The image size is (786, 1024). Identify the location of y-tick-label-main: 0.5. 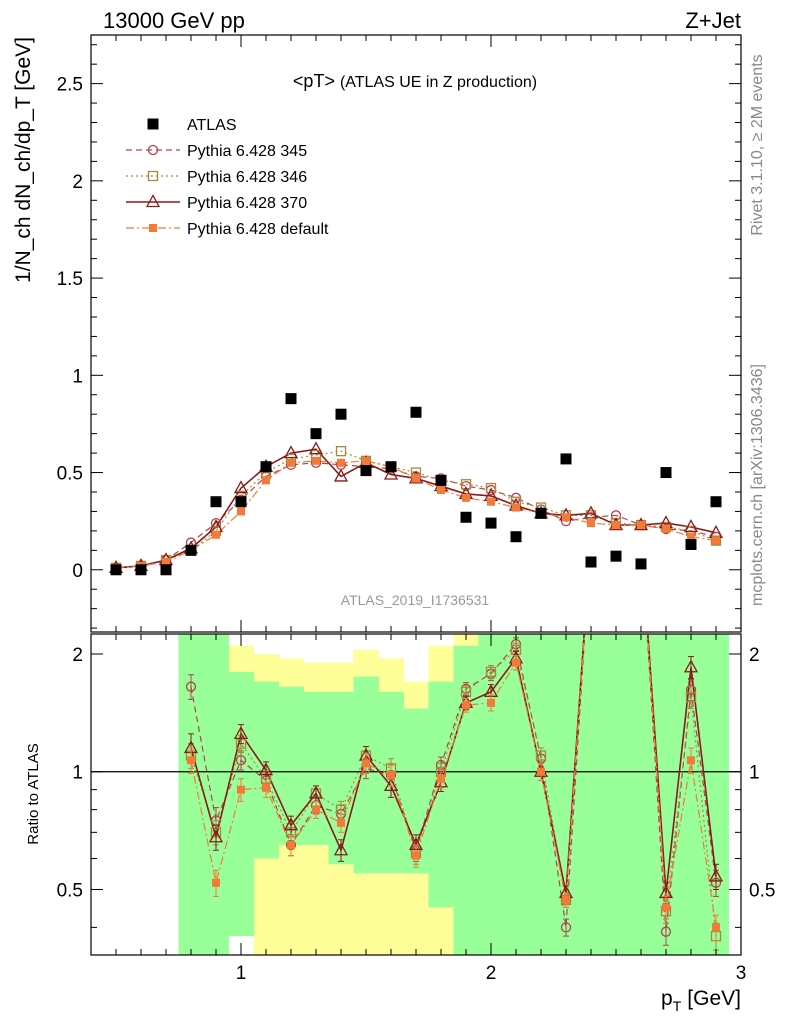
(70, 474).